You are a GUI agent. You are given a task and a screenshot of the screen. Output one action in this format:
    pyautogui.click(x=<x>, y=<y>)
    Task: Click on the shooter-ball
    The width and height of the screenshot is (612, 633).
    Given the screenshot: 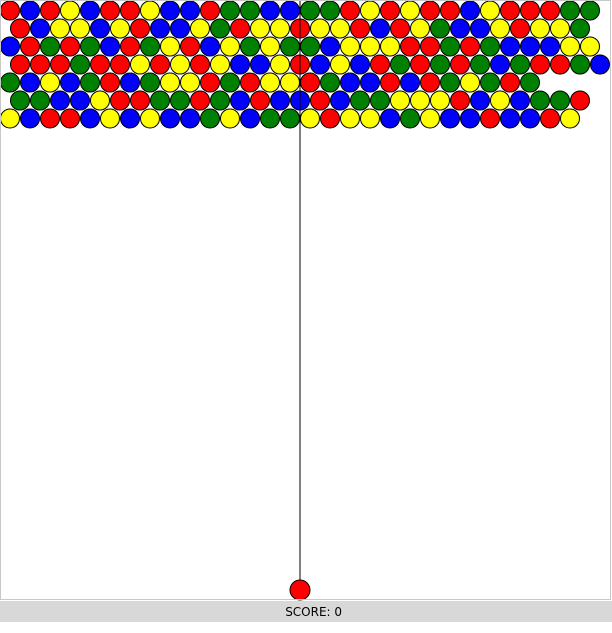 What is the action you would take?
    pyautogui.click(x=300, y=590)
    